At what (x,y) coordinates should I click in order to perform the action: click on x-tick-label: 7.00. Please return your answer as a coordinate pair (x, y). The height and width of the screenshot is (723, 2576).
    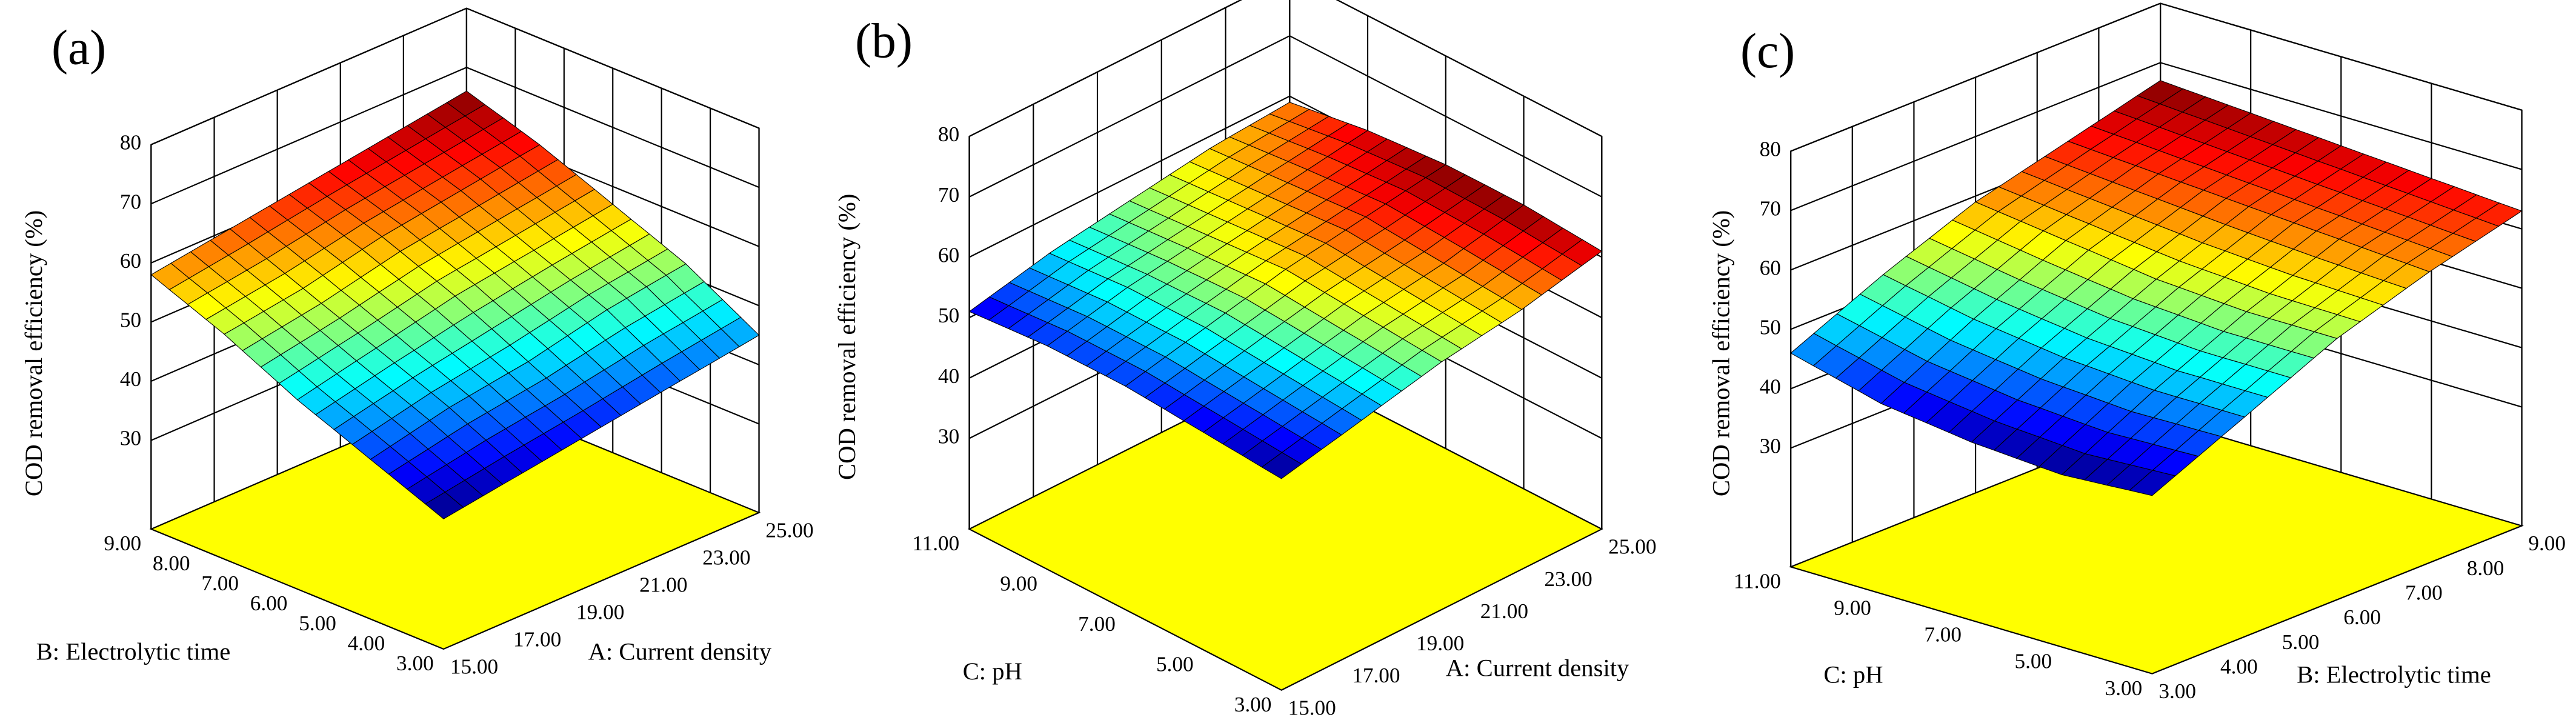
    Looking at the image, I should click on (2424, 593).